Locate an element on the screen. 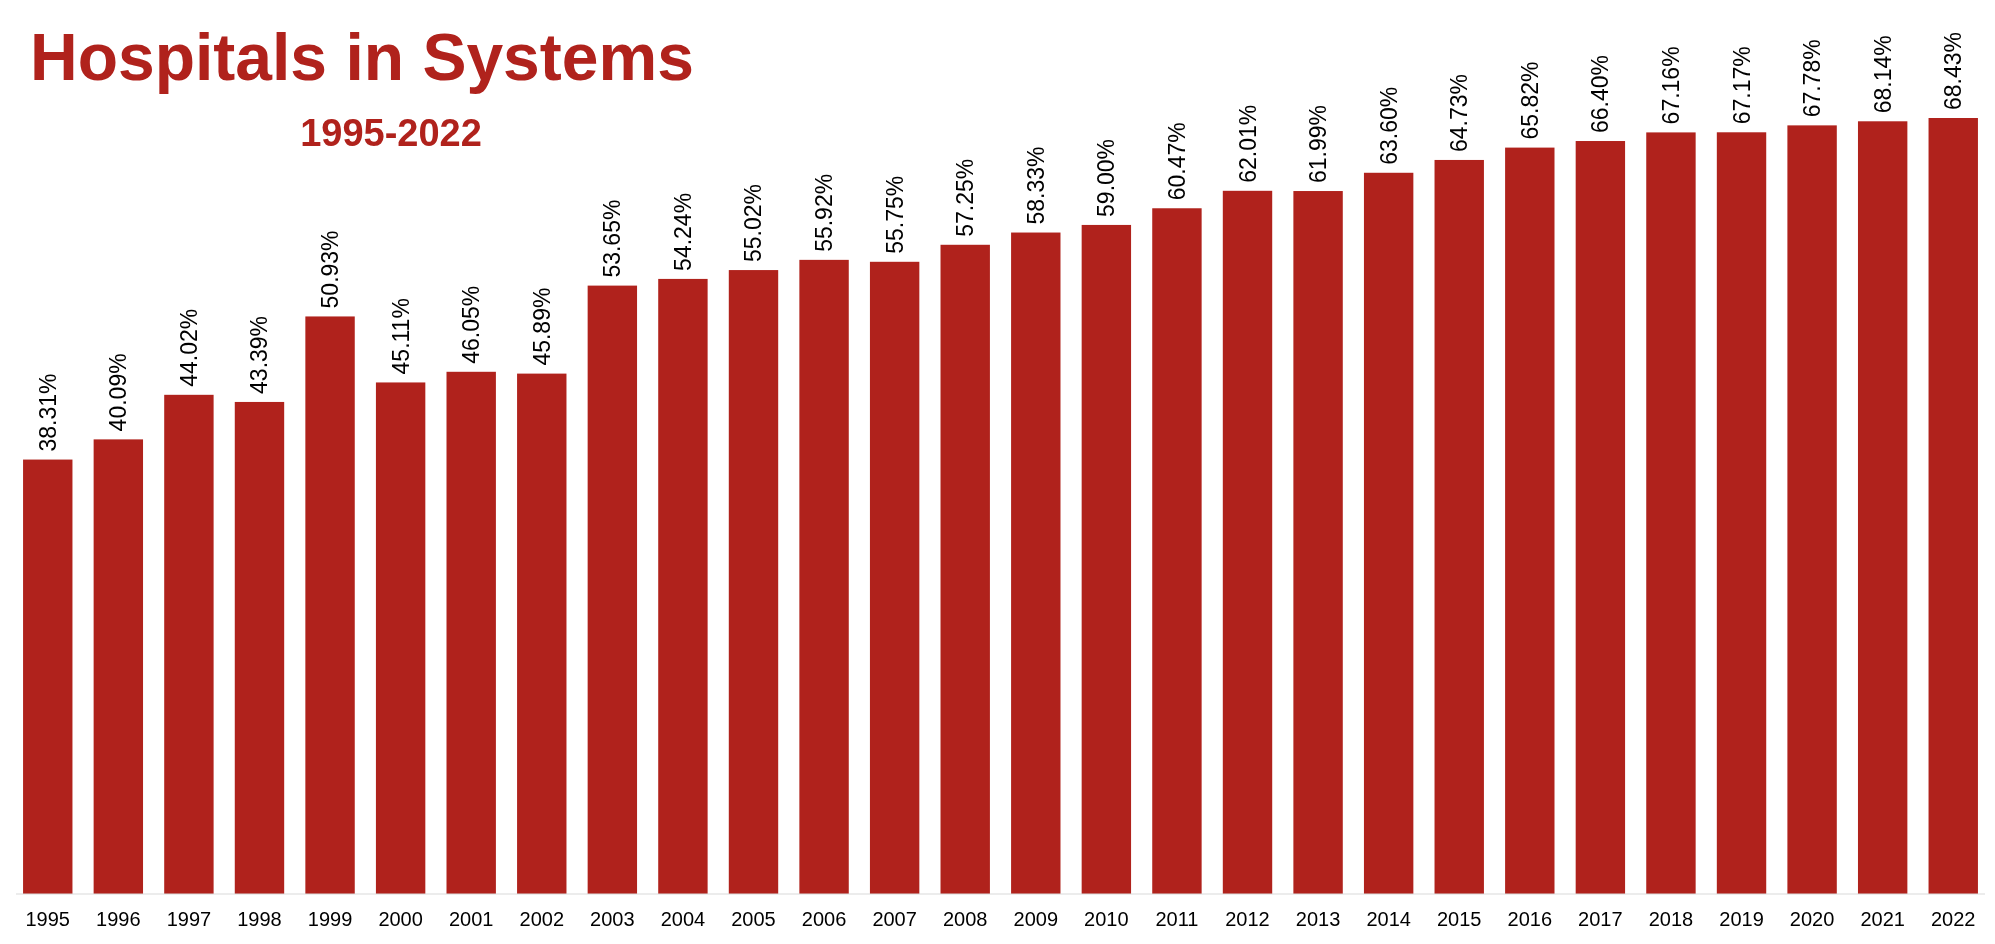 The height and width of the screenshot is (944, 1995). data-label: 67.16% is located at coordinates (1670, 85).